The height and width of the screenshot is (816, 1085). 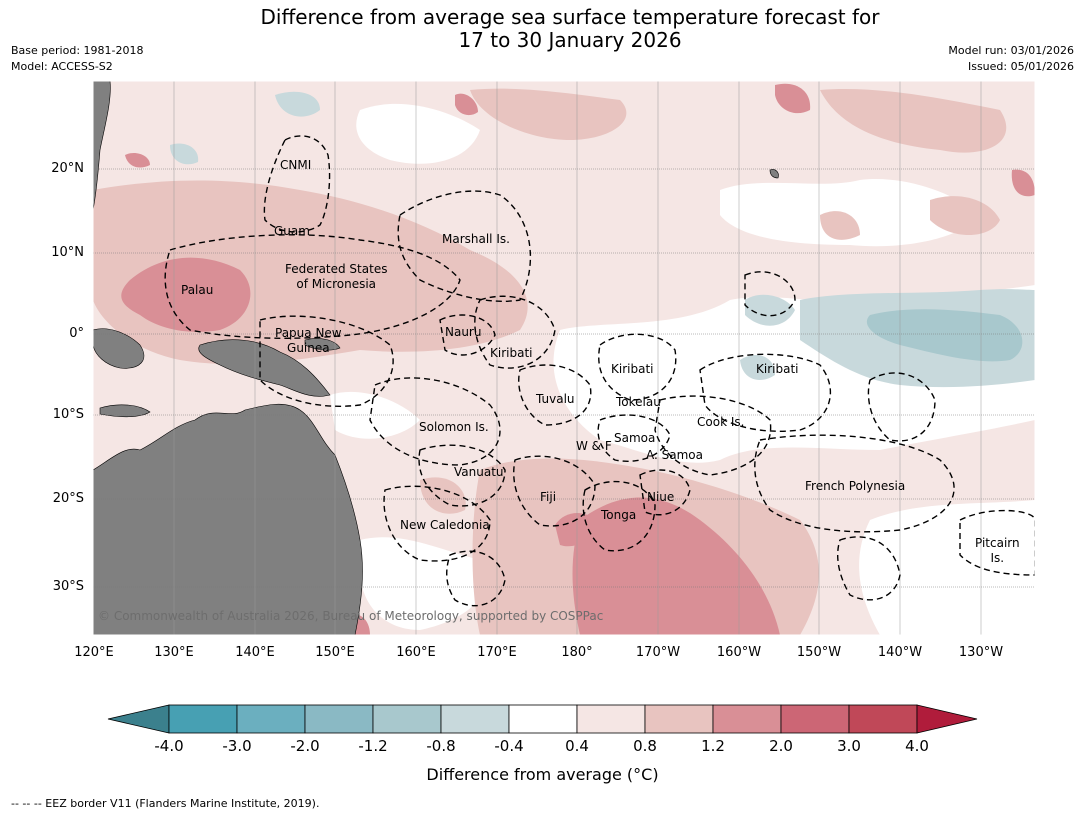 What do you see at coordinates (774, 174) in the screenshot?
I see `hawaii-landmass` at bounding box center [774, 174].